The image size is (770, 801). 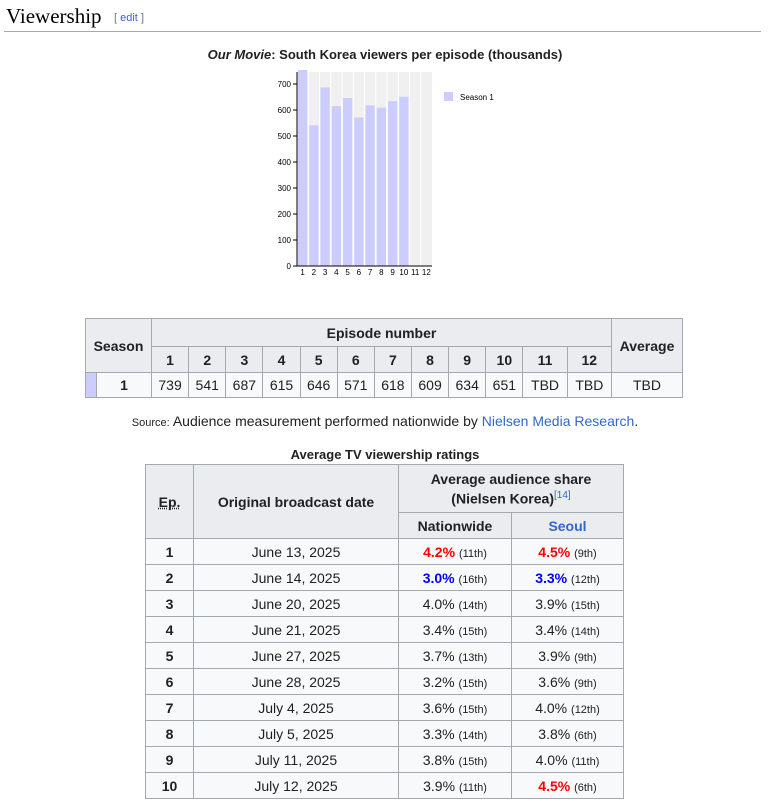 What do you see at coordinates (567, 603) in the screenshot?
I see `seoul-cell: 3.9% (15th)` at bounding box center [567, 603].